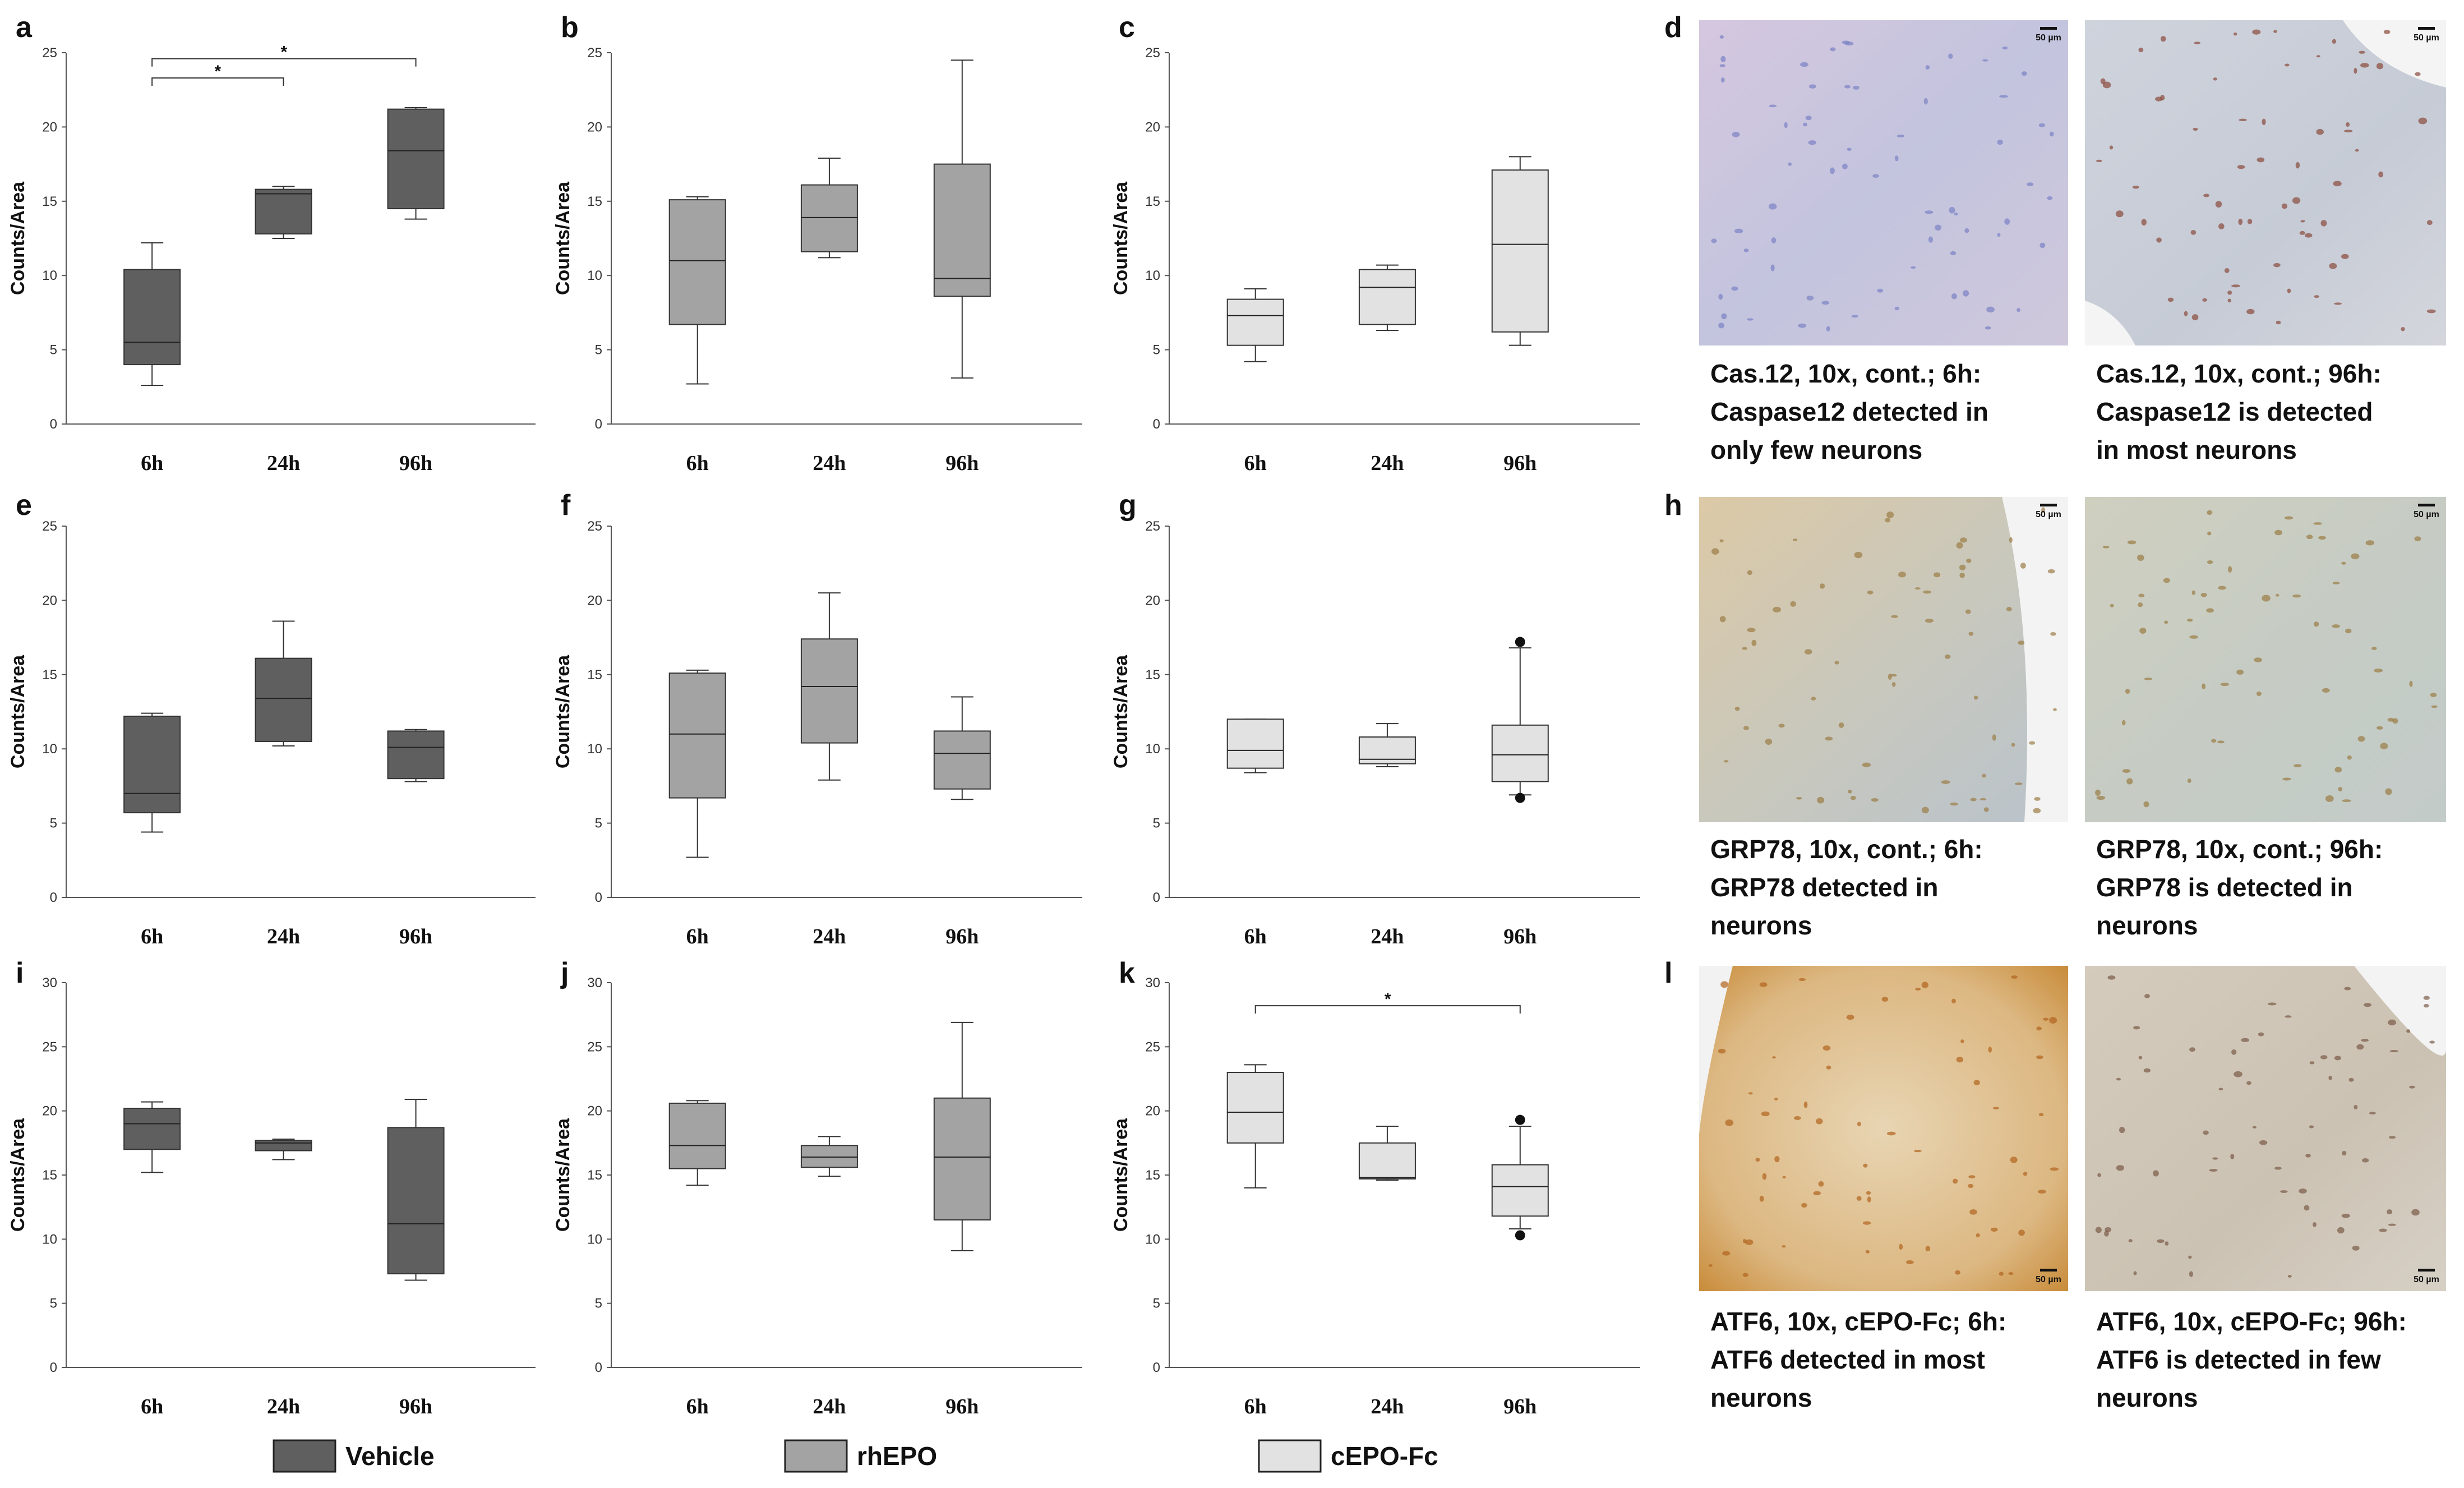 The width and height of the screenshot is (2464, 1488). I want to click on caption-line: ATF6, 10x, cEPO-Fc; 96h:, so click(2251, 1321).